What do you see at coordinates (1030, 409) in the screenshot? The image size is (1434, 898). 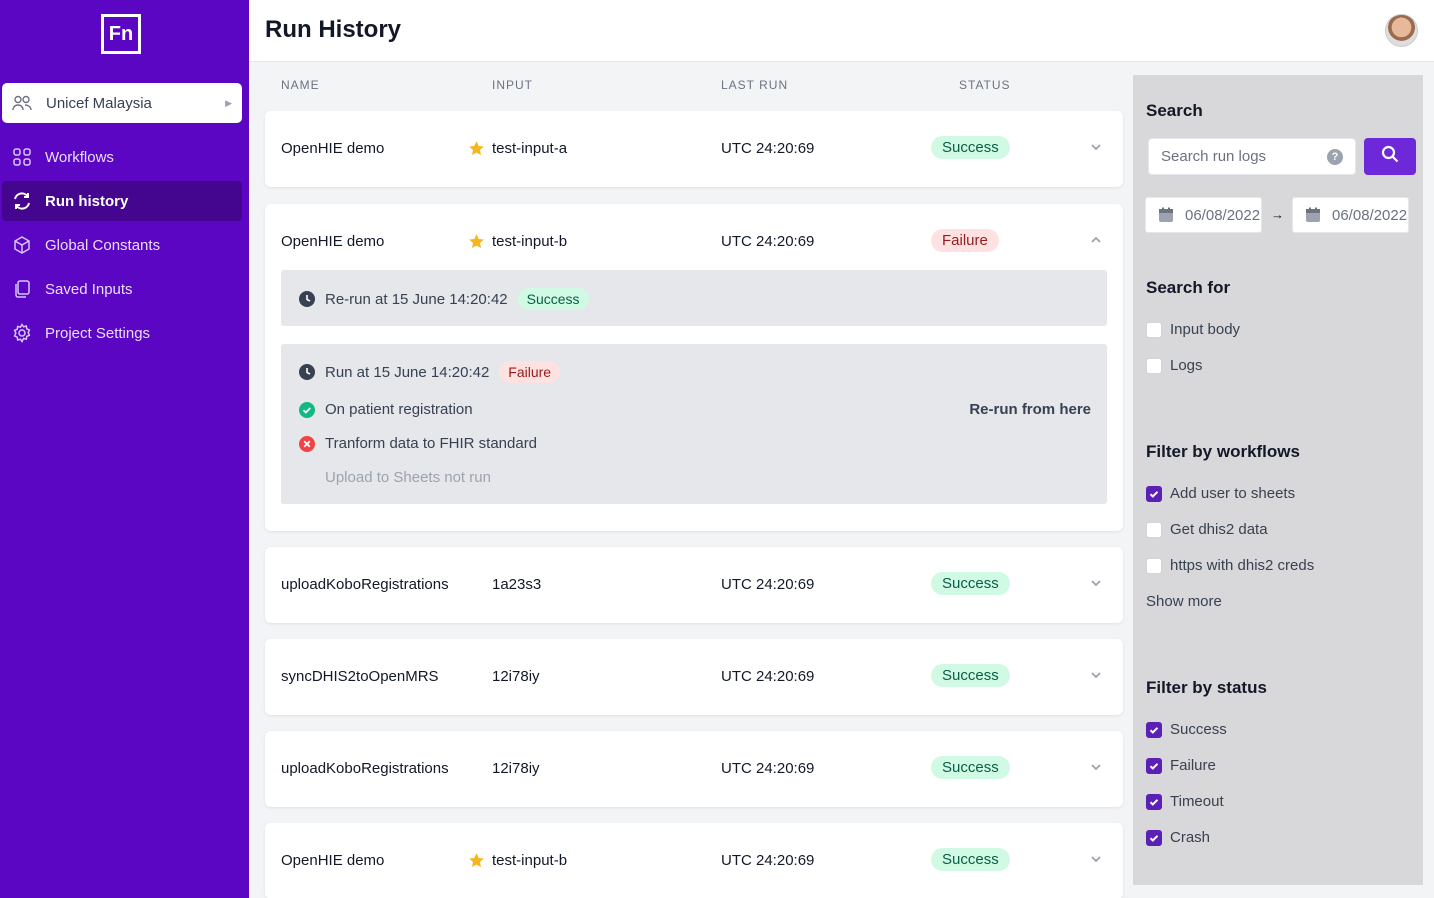 I see `rerun-from-here-link: Re-run from here` at bounding box center [1030, 409].